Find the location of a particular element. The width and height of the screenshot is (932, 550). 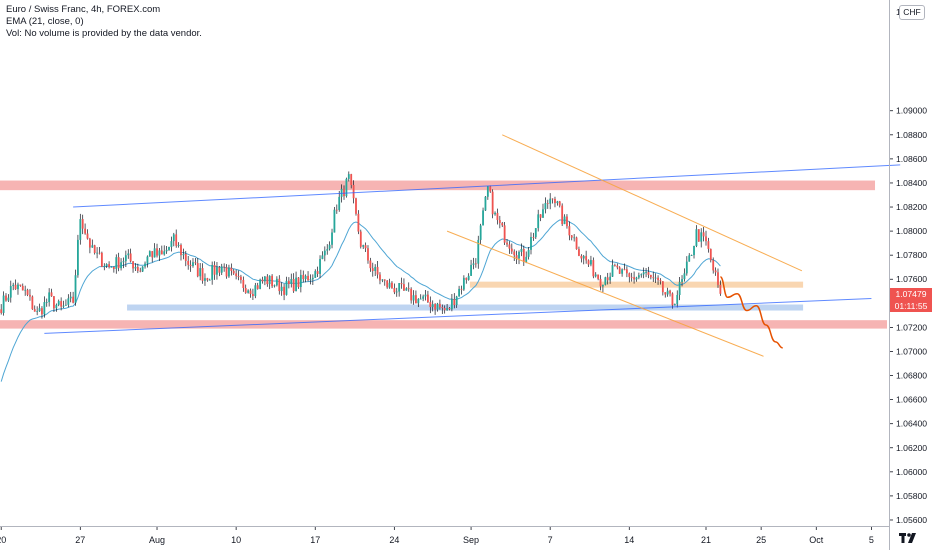

price-tick-label: 1.06600 is located at coordinates (911, 400).